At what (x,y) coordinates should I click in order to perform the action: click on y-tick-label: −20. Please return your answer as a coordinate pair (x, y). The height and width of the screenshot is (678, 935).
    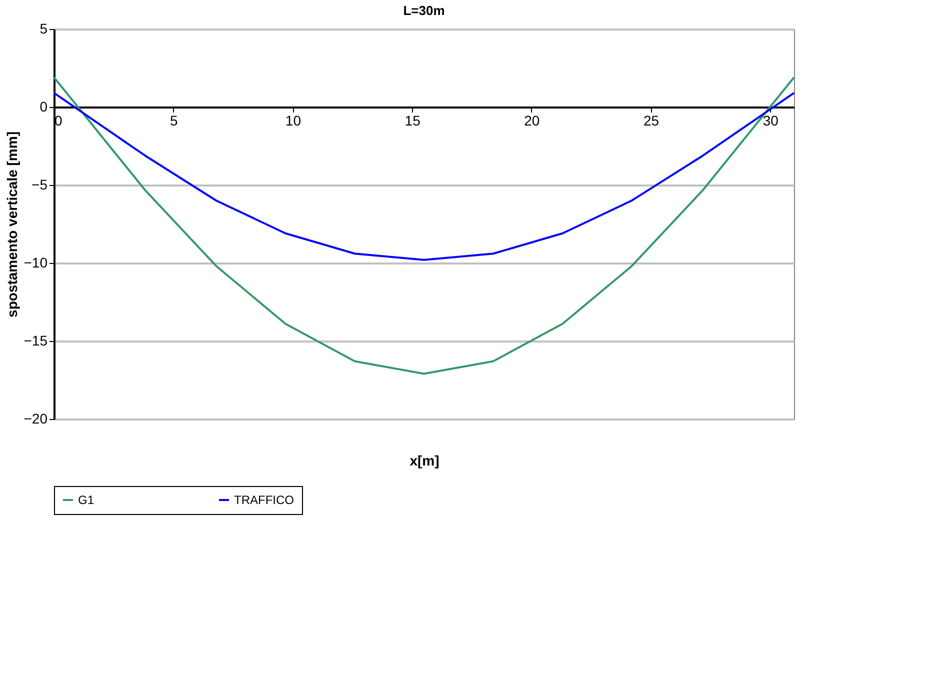
    Looking at the image, I should click on (36, 418).